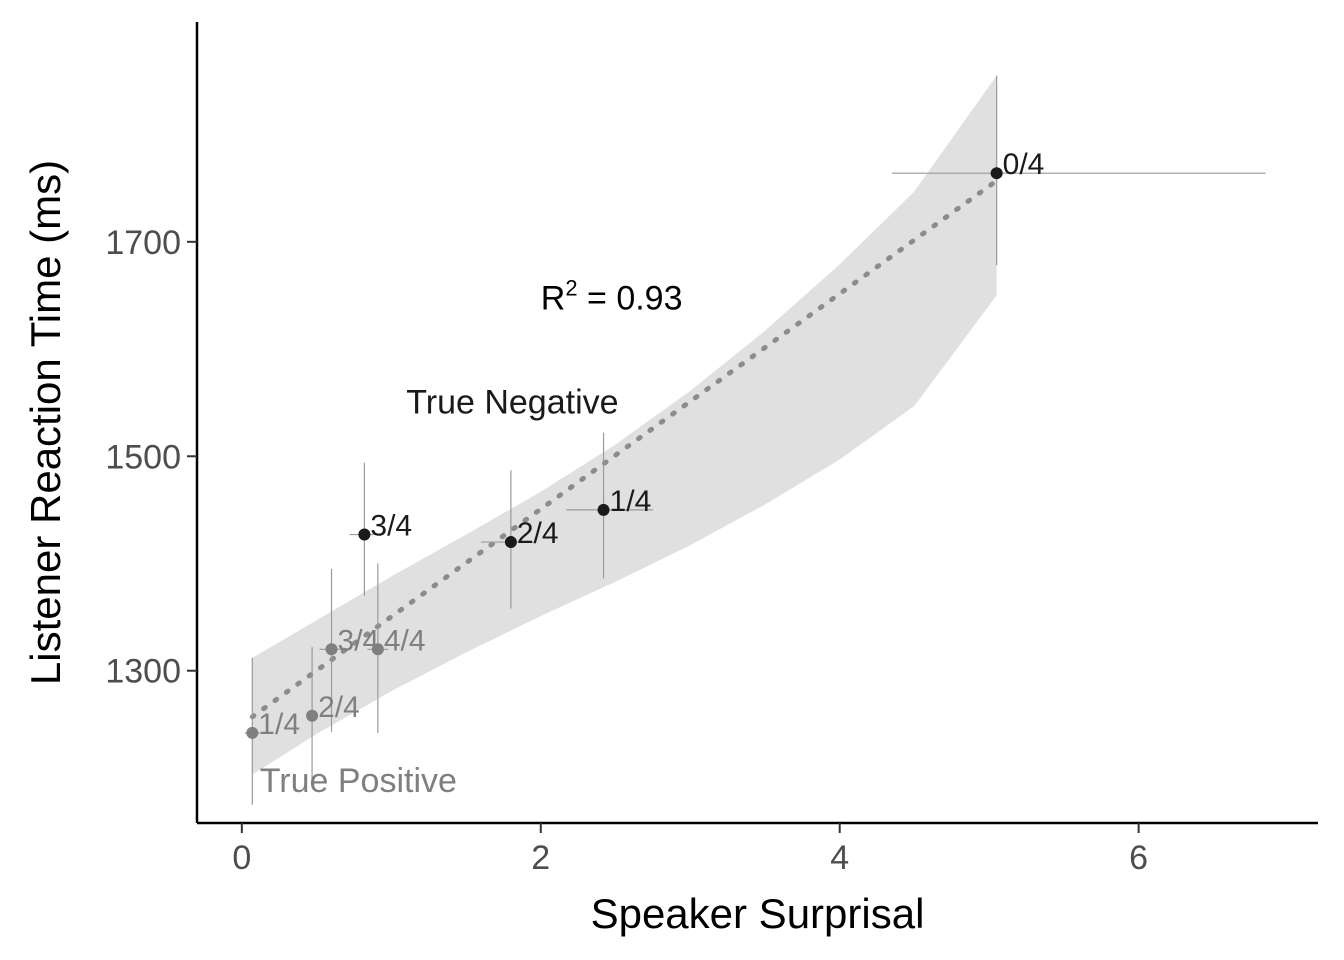  What do you see at coordinates (45, 422) in the screenshot?
I see `y-axis-title: Listener Reaction Time (ms)` at bounding box center [45, 422].